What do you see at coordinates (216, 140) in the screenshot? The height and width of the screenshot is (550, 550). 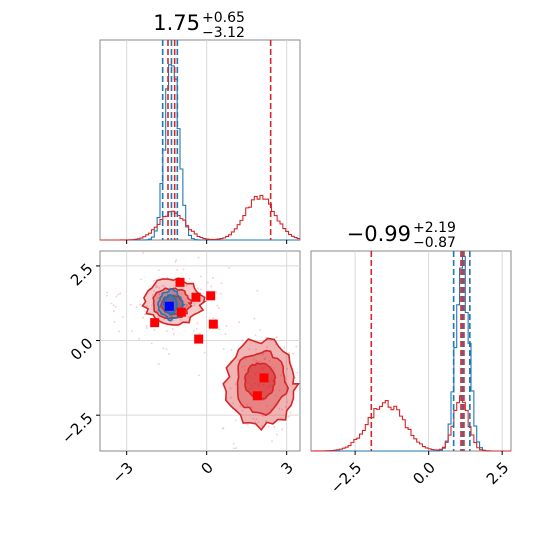 I see `panel-param1-quantiles` at bounding box center [216, 140].